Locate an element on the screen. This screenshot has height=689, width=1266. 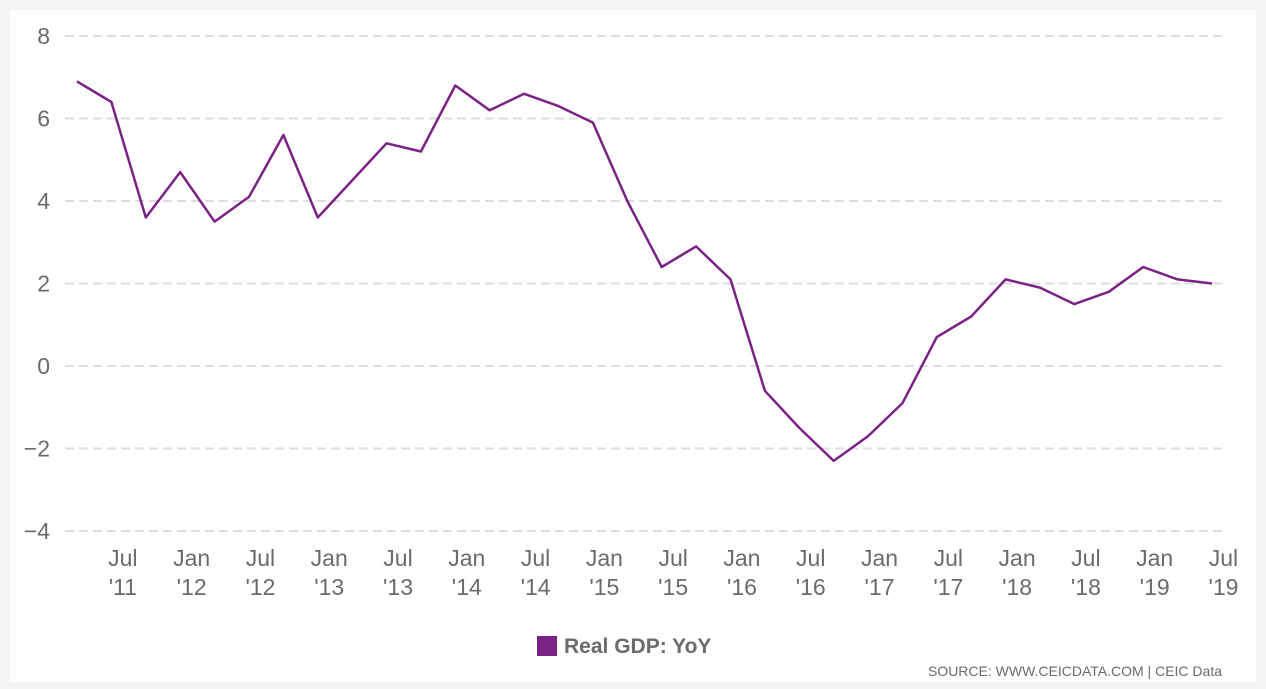
y-tick-label: 6 is located at coordinates (43, 119).